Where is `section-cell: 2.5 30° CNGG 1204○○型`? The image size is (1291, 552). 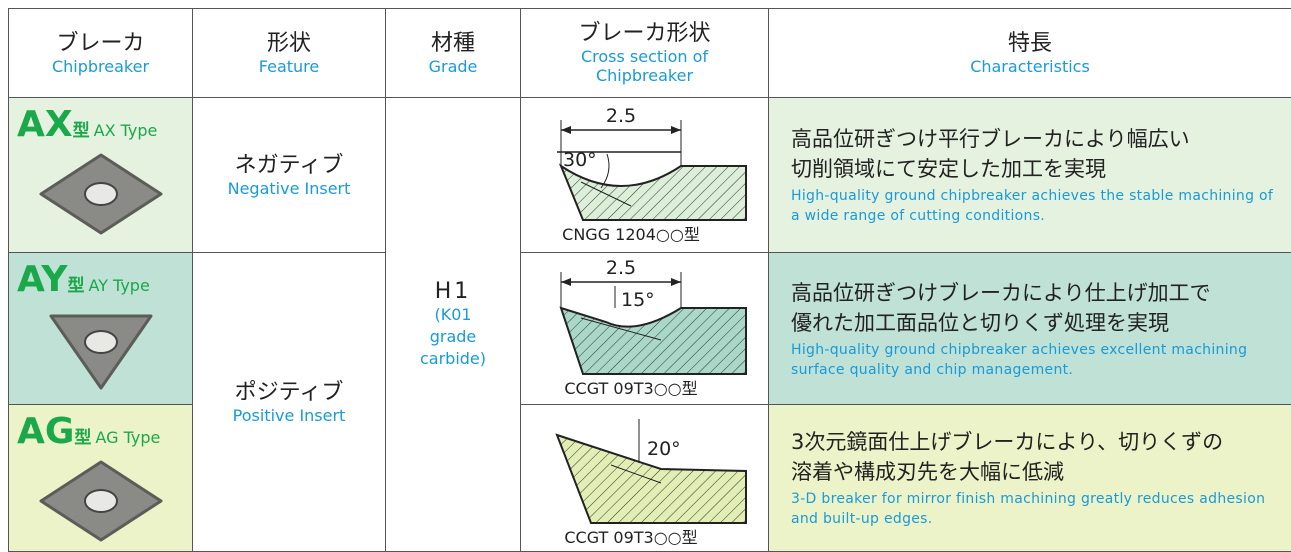 section-cell: 2.5 30° CNGG 1204○○型 is located at coordinates (645, 175).